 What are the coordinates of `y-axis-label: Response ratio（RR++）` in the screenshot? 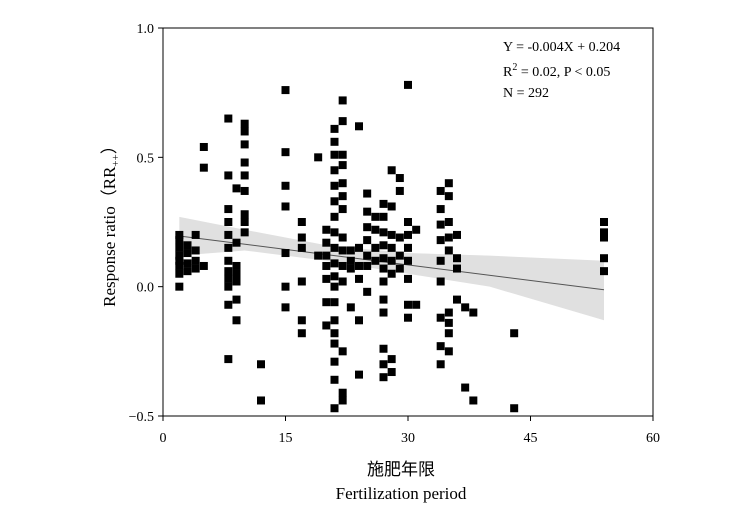 It's located at (111, 222).